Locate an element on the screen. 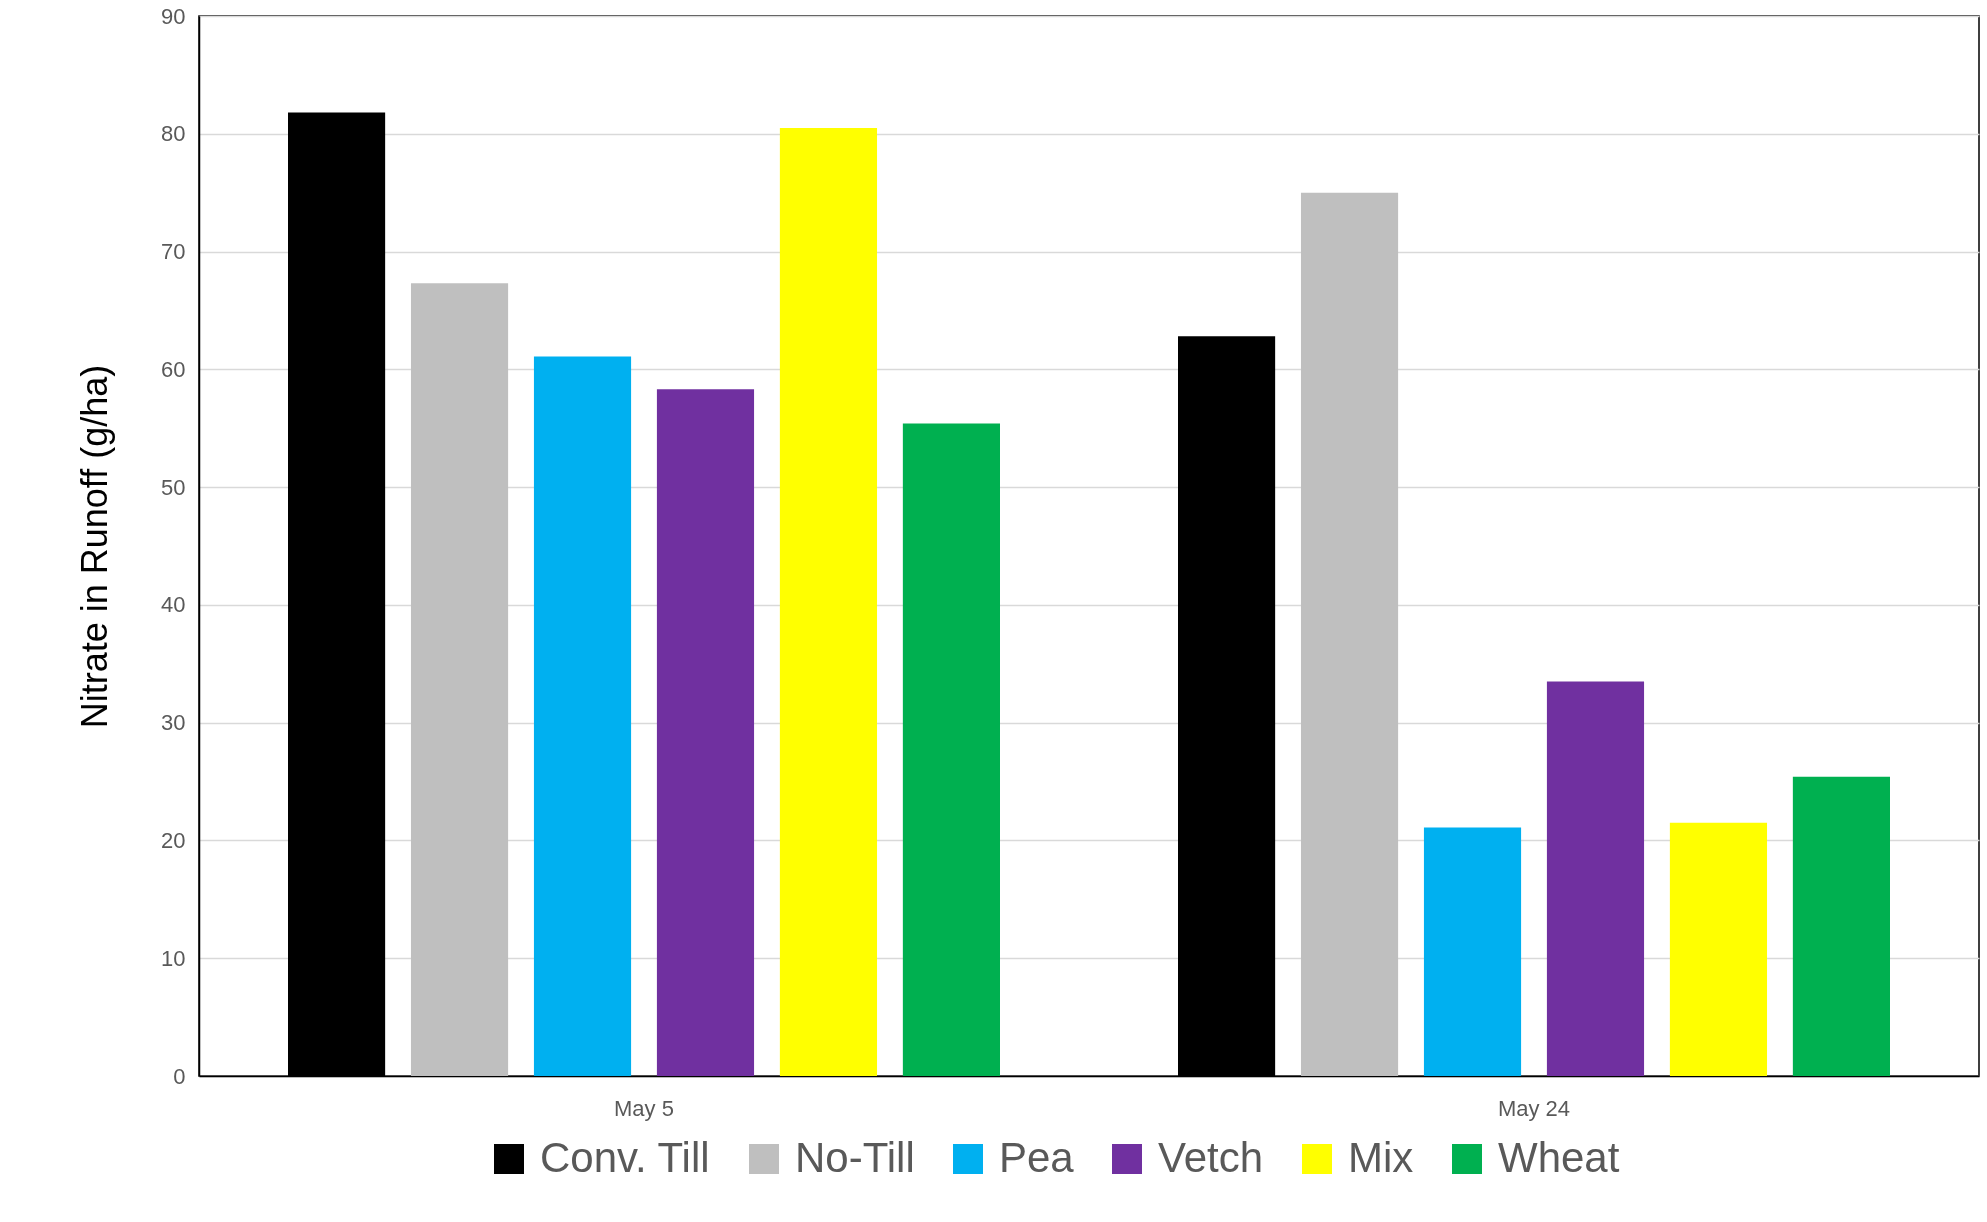  y-tick-label: 50 is located at coordinates (173, 487).